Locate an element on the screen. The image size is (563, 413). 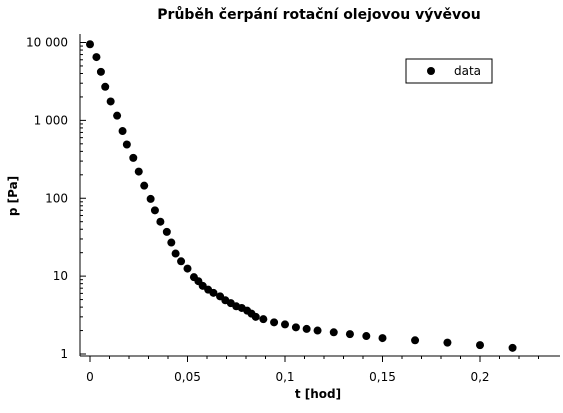
x-tick-label: 0,1 is located at coordinates (284, 377).